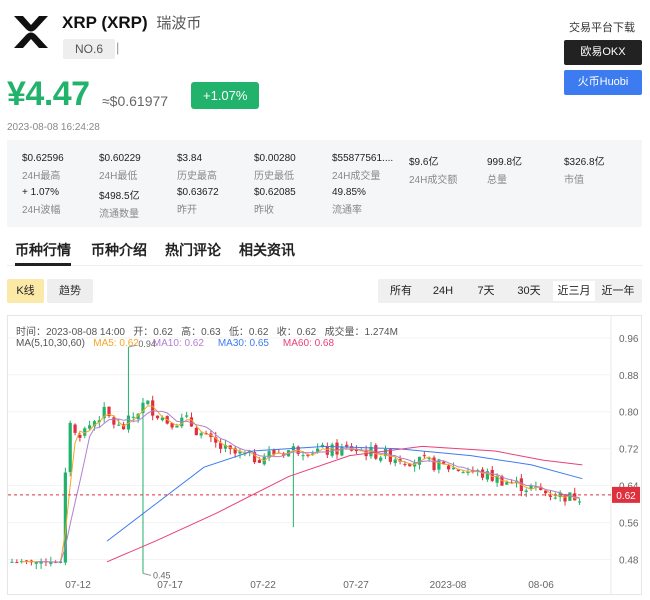  What do you see at coordinates (135, 101) in the screenshot?
I see `price-usd: ≈$0.61977` at bounding box center [135, 101].